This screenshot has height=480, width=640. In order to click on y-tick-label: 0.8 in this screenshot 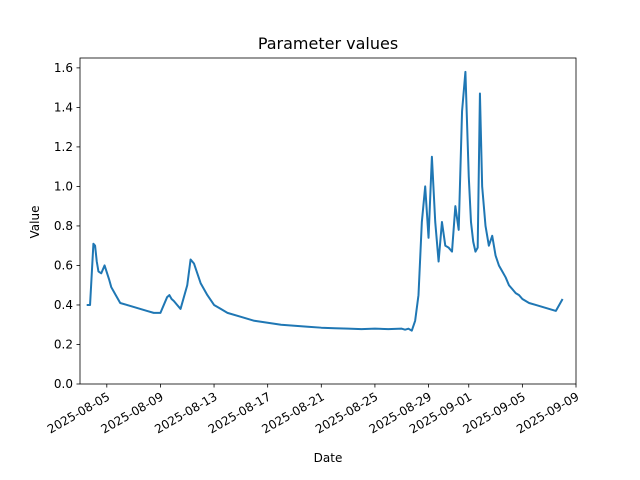, I will do `click(63, 226)`.